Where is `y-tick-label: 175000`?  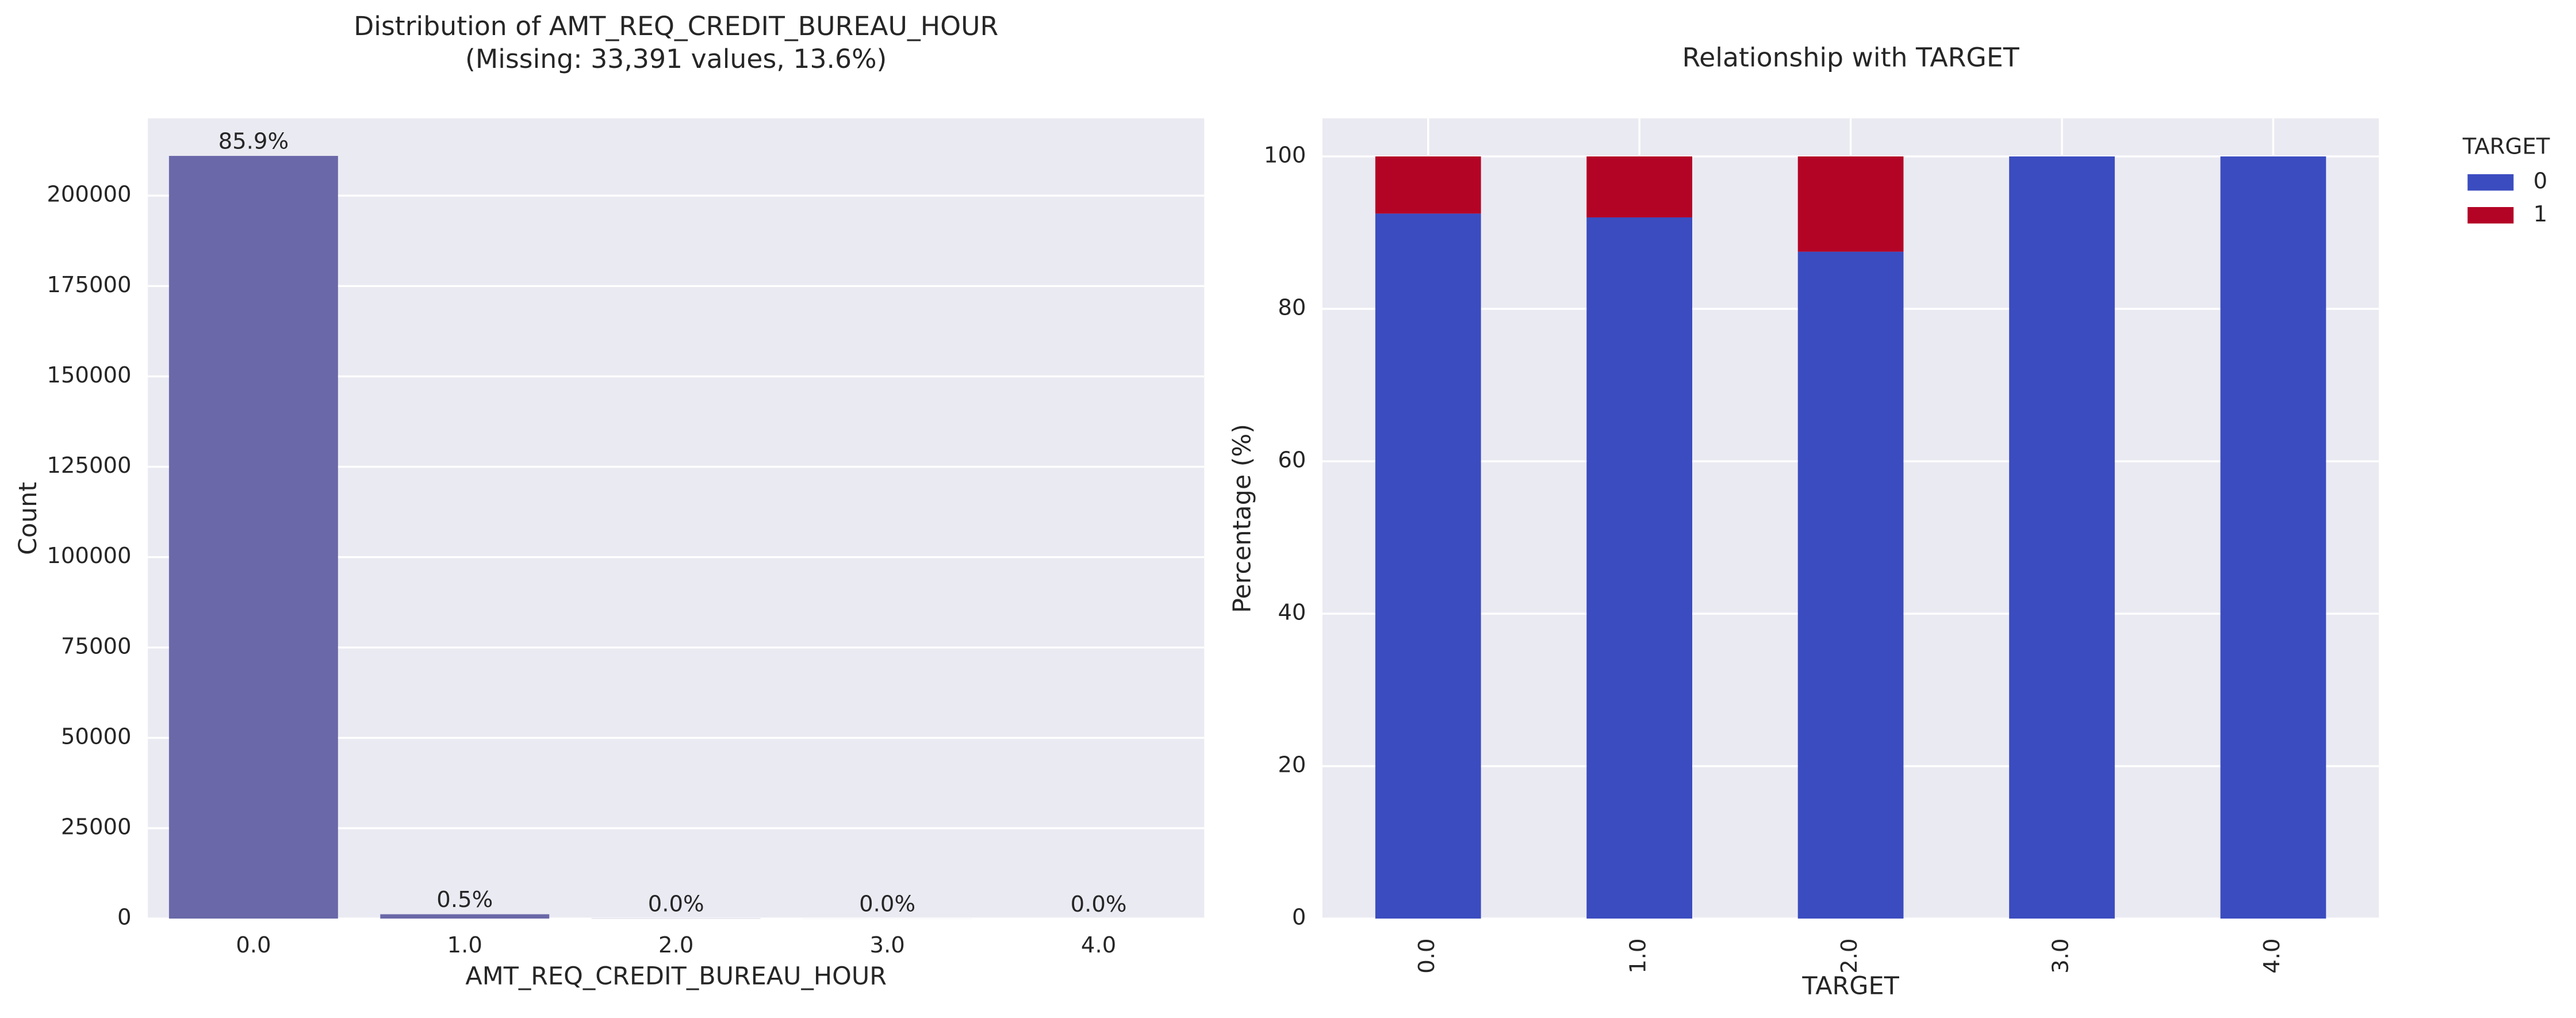
y-tick-label: 175000 is located at coordinates (89, 285).